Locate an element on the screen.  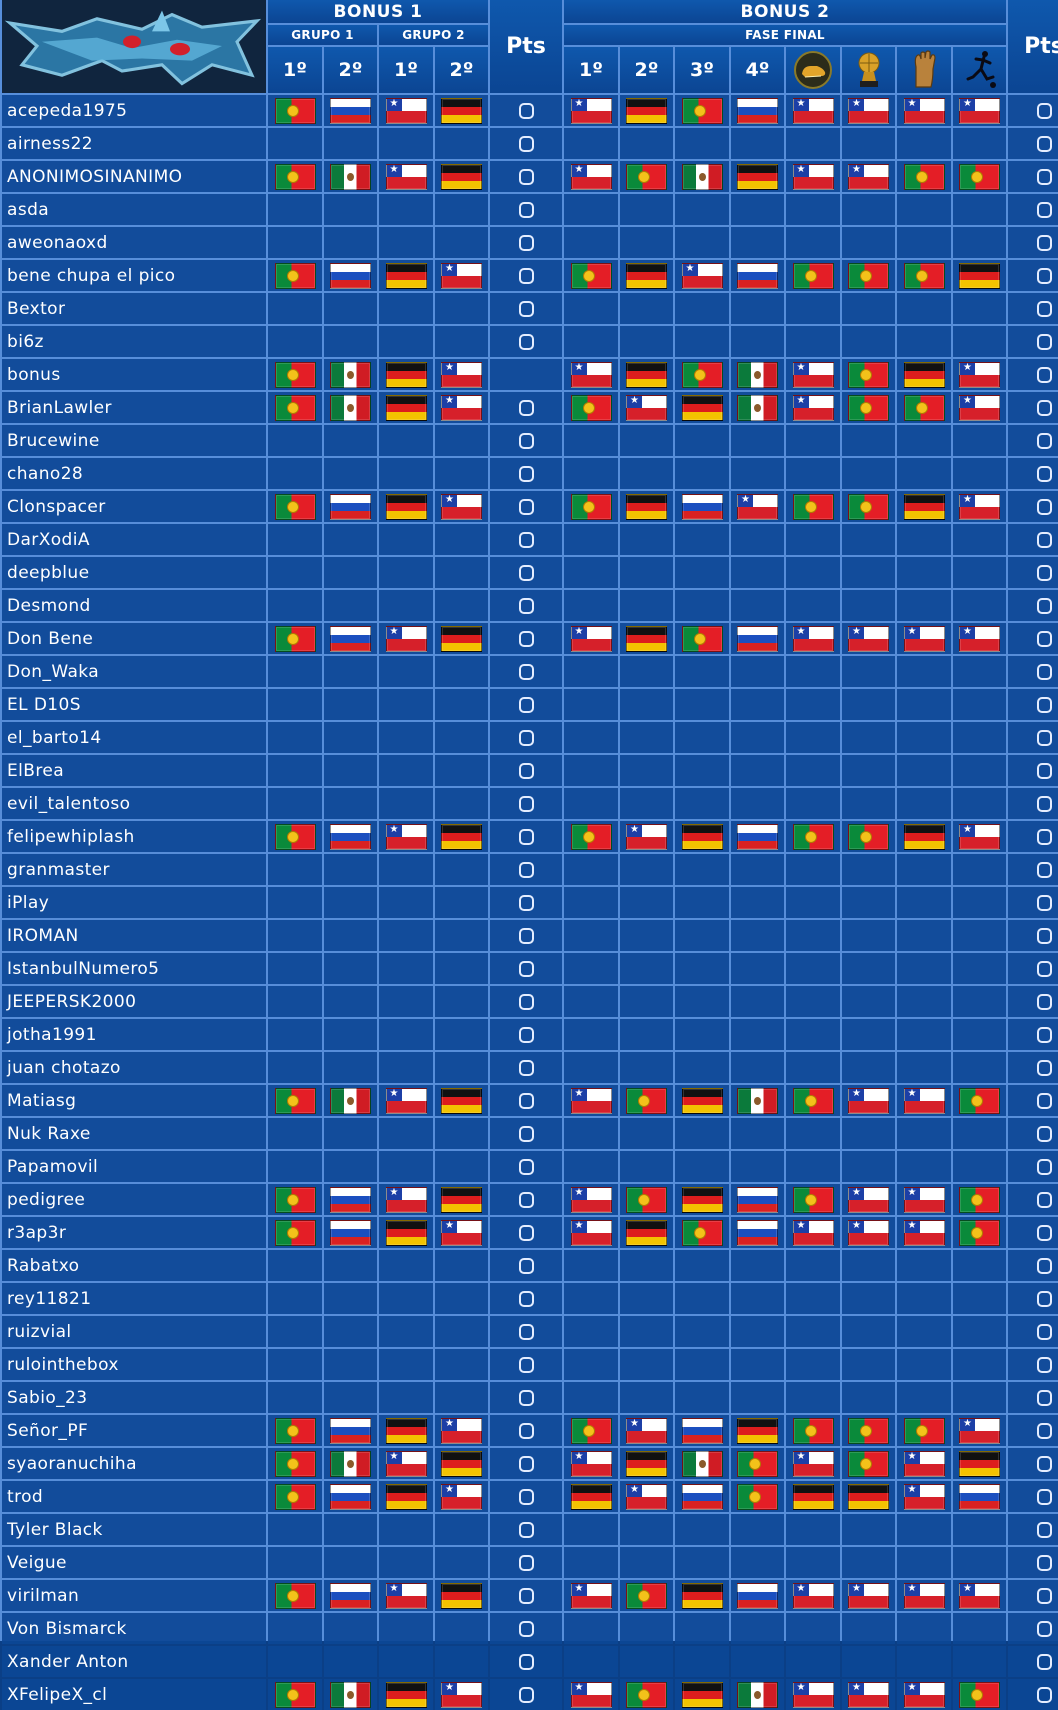
player-name: Clonspacer is located at coordinates (134, 506).